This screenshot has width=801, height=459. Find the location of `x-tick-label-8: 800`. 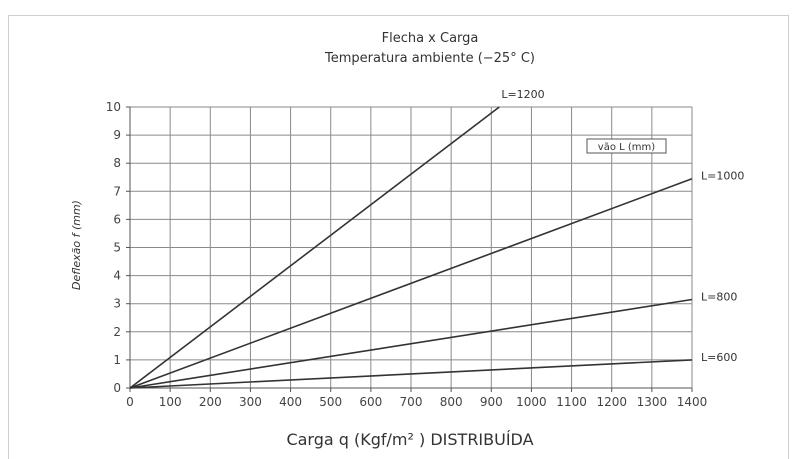

x-tick-label-8: 800 is located at coordinates (451, 402).